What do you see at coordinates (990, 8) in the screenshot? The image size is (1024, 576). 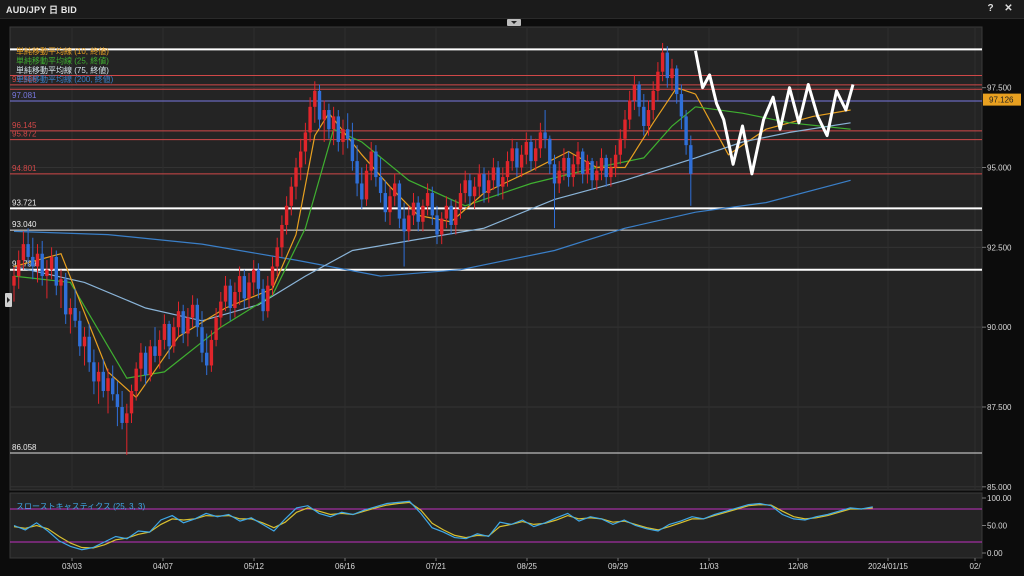 I see `help-button: ?` at bounding box center [990, 8].